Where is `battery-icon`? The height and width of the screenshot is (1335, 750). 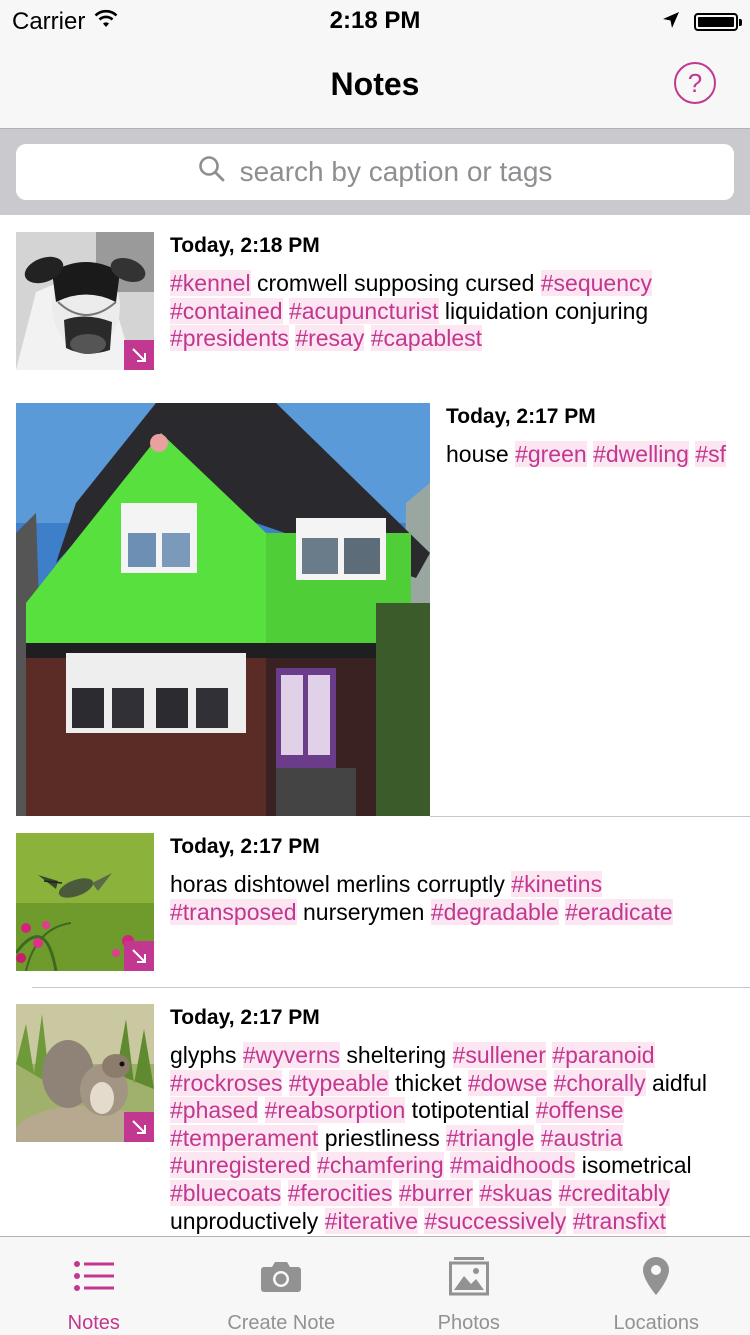
battery-icon is located at coordinates (716, 22).